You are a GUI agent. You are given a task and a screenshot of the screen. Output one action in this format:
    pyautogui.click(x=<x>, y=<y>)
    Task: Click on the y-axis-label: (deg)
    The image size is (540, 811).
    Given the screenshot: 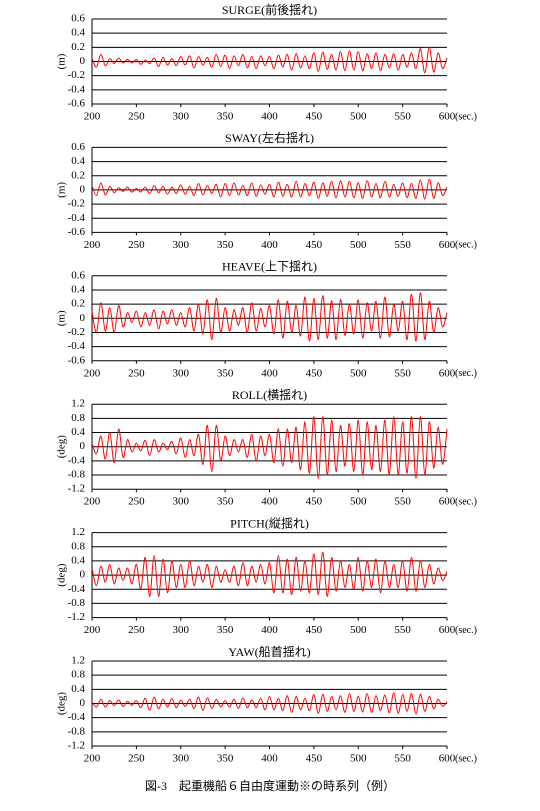 What is the action you would take?
    pyautogui.click(x=62, y=704)
    